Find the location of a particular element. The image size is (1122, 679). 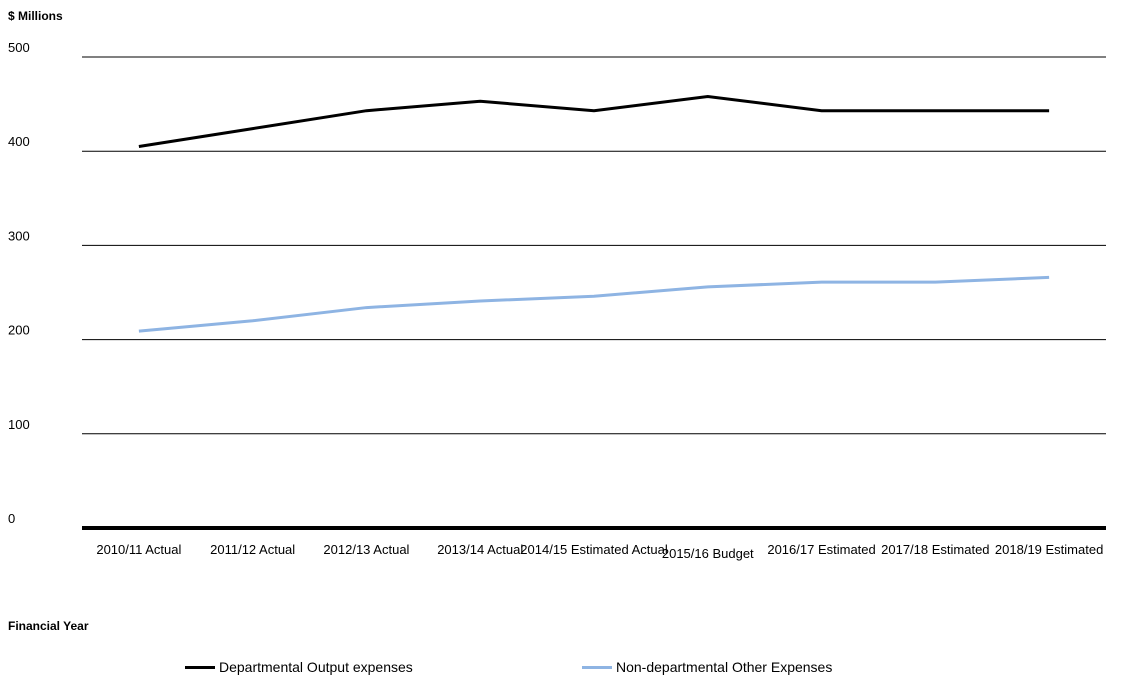

x-tick-label: 2015/16 Budget is located at coordinates (708, 553).